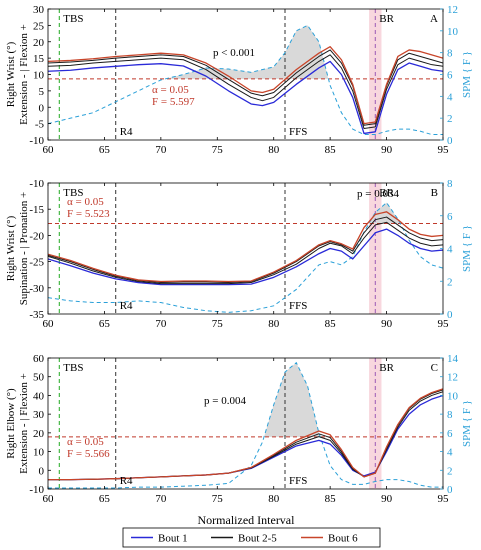 This screenshot has width=481, height=550. What do you see at coordinates (39, 359) in the screenshot?
I see `y-tick-label: 60` at bounding box center [39, 359].